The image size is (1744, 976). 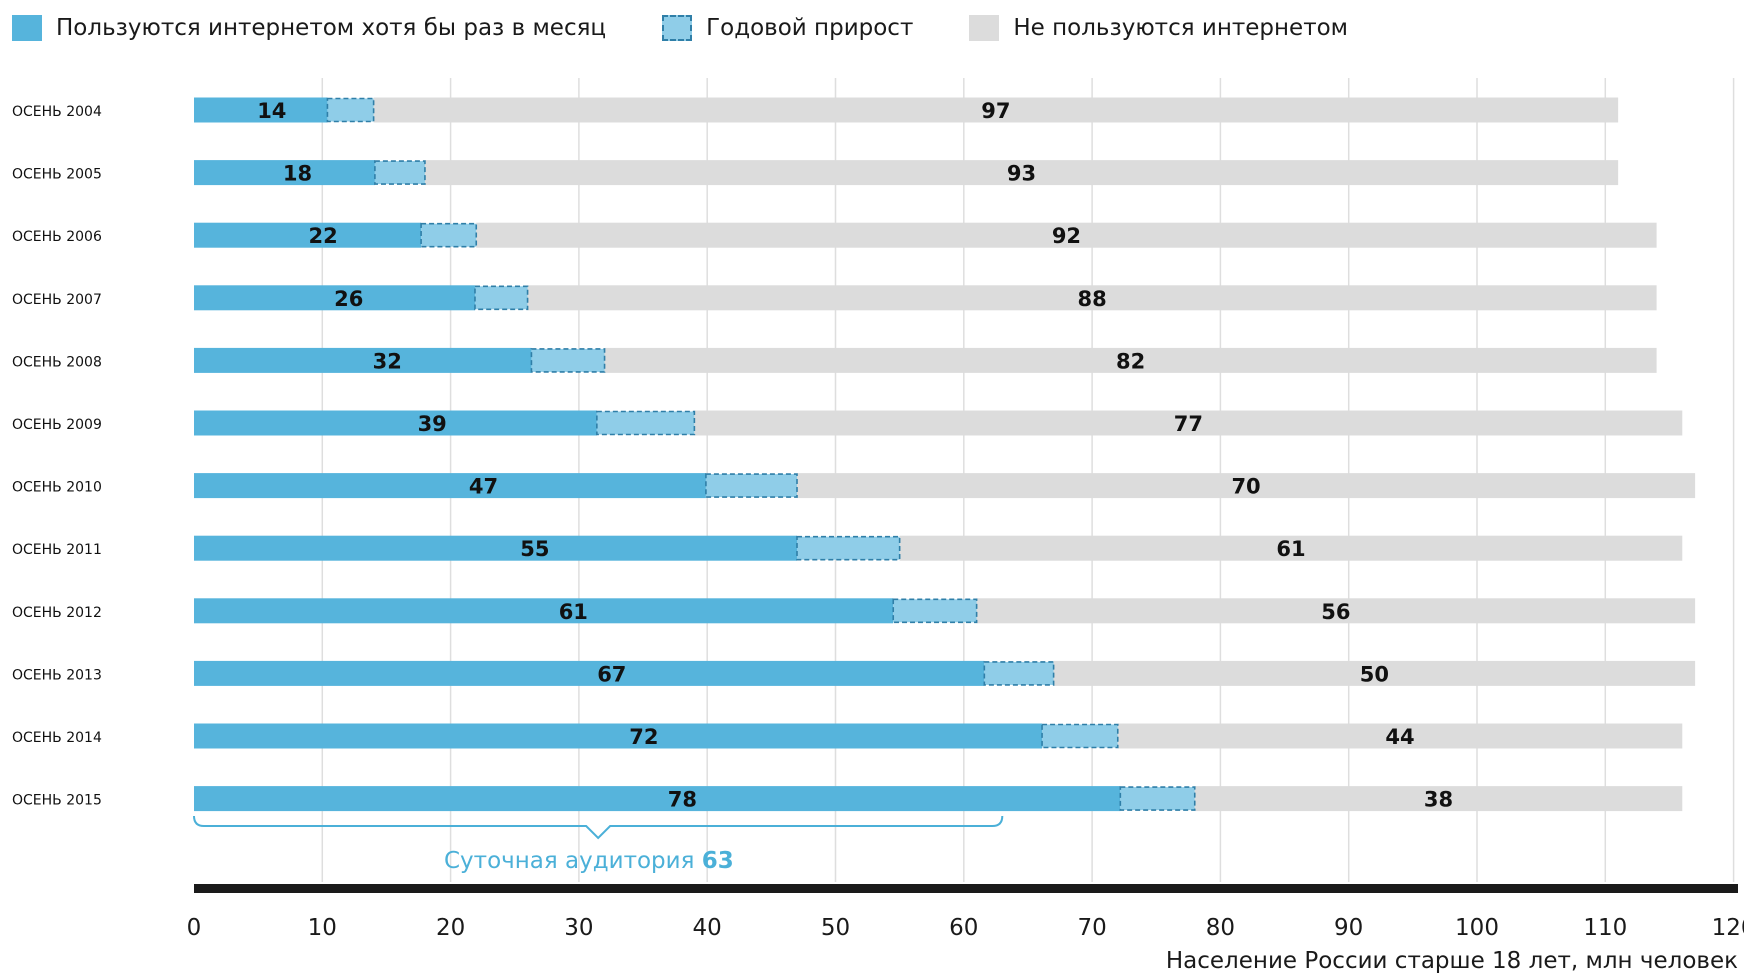 What do you see at coordinates (194, 928) in the screenshot?
I see `x-tick-label: 0` at bounding box center [194, 928].